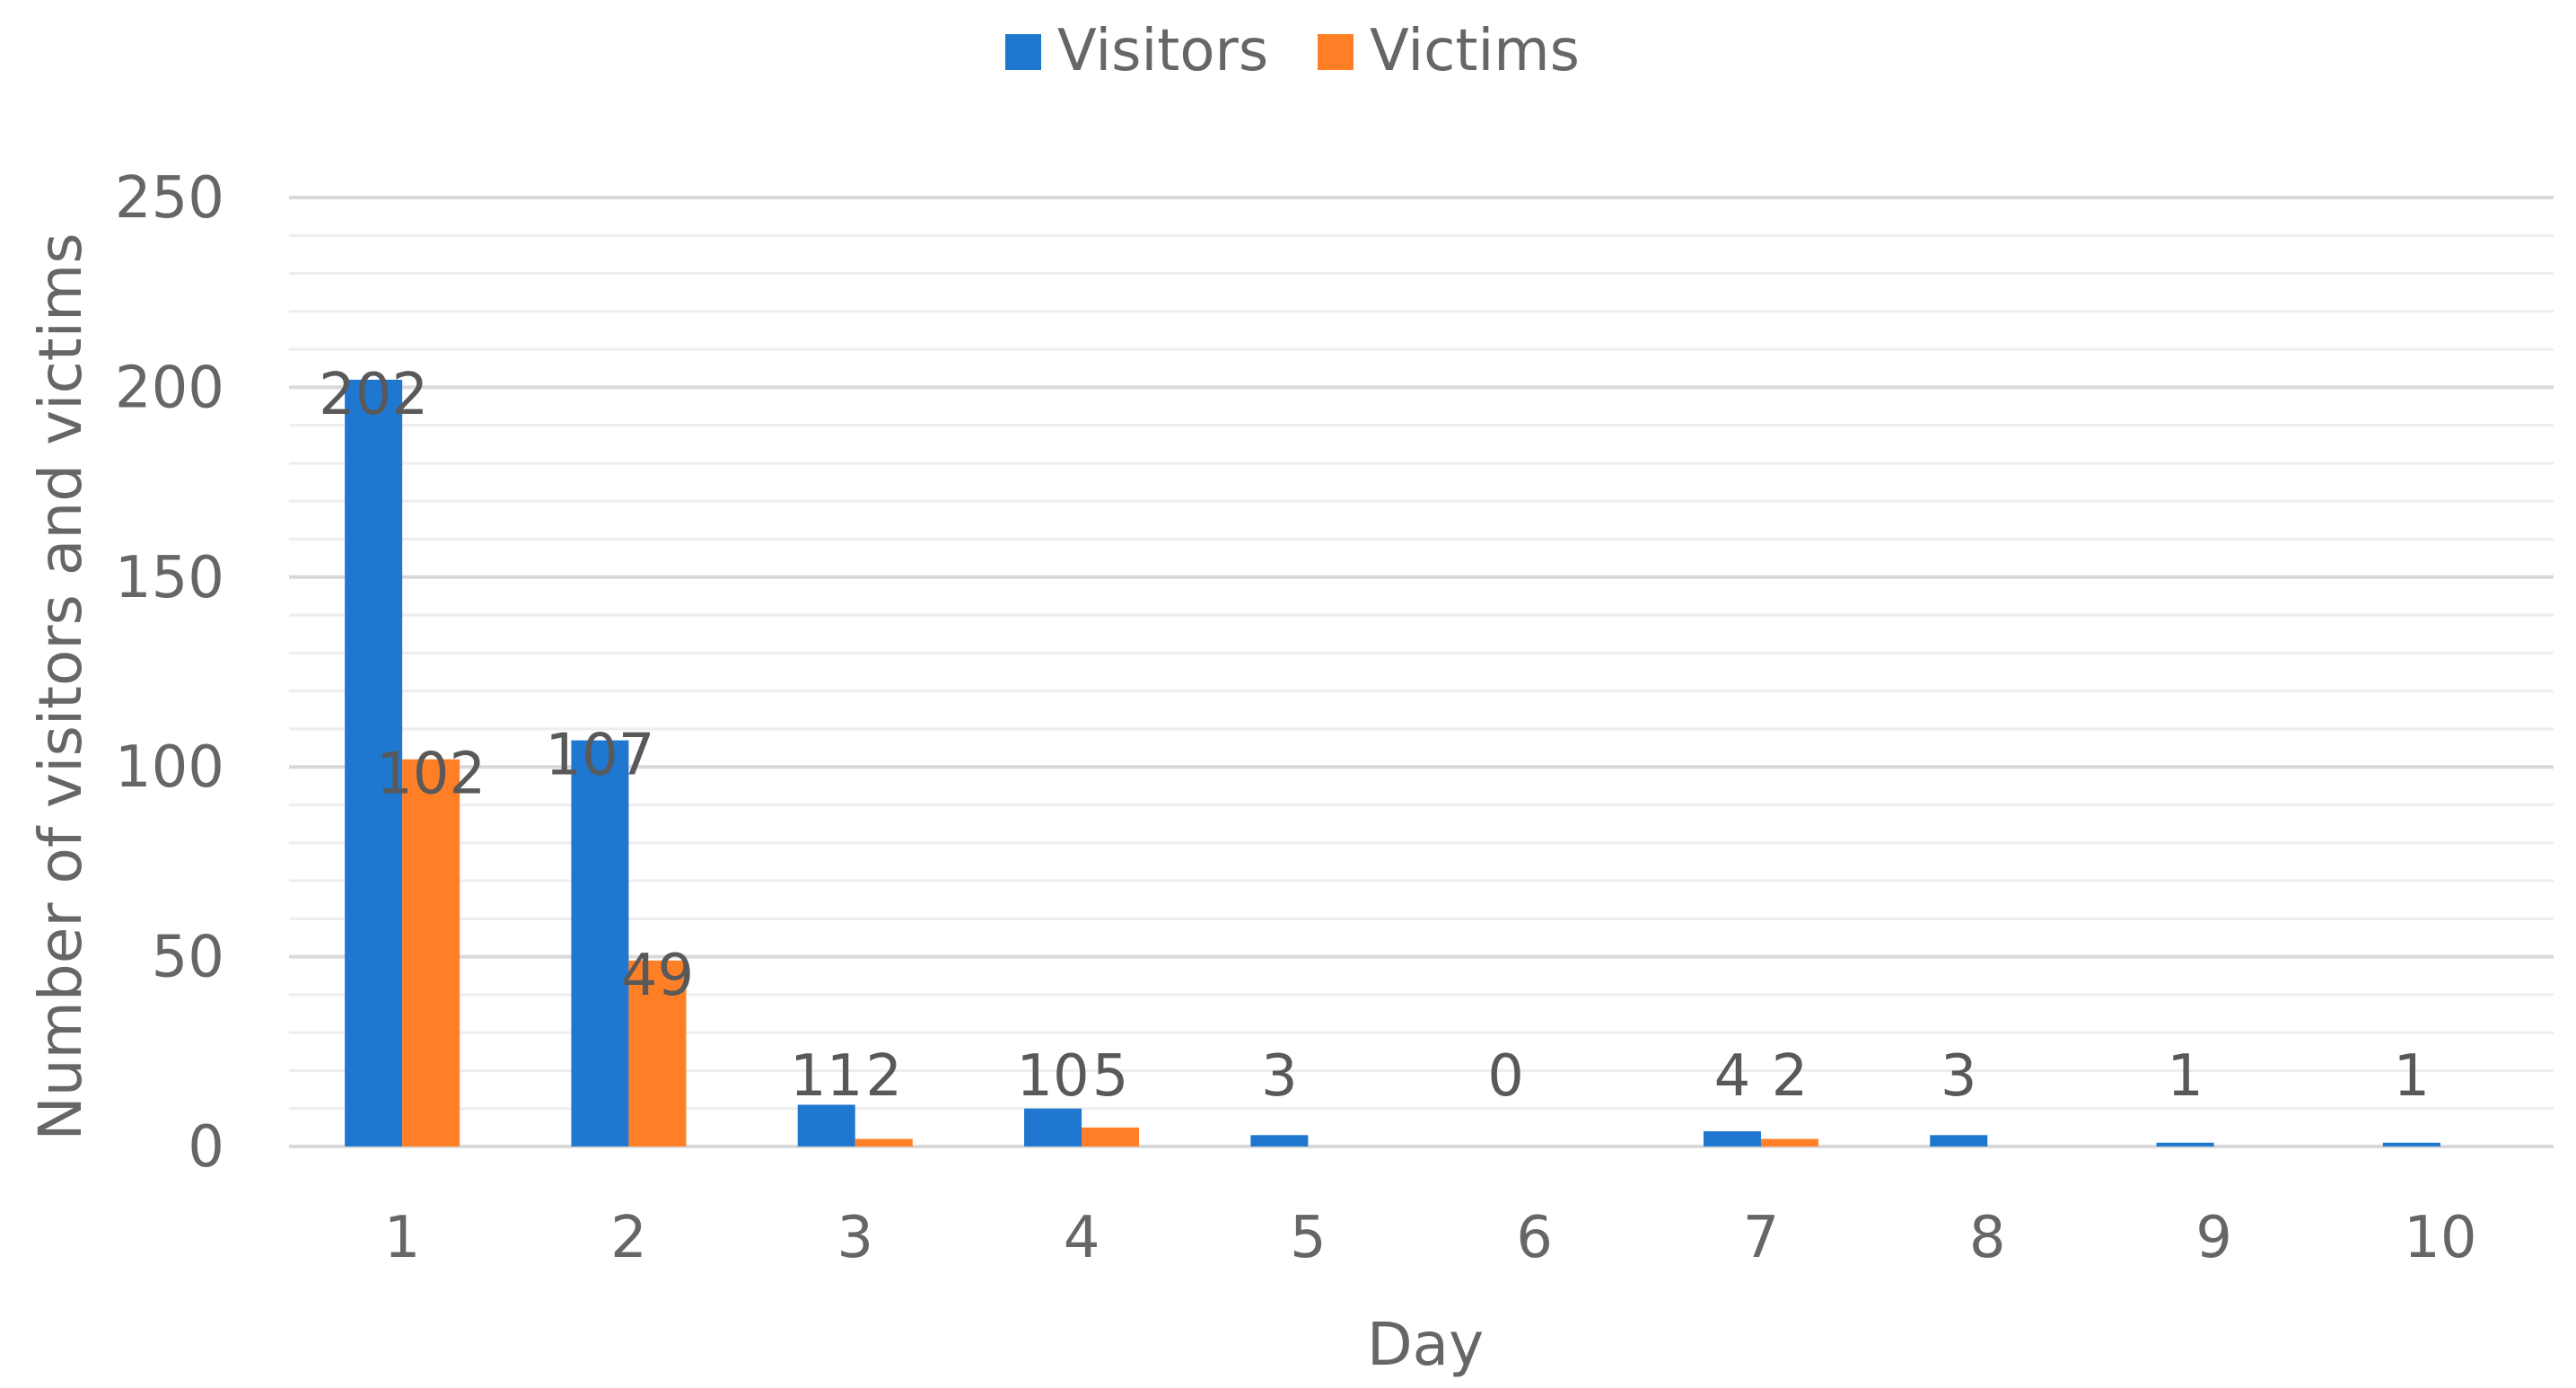  Describe the element at coordinates (373, 395) in the screenshot. I see `data-label: 202` at that location.